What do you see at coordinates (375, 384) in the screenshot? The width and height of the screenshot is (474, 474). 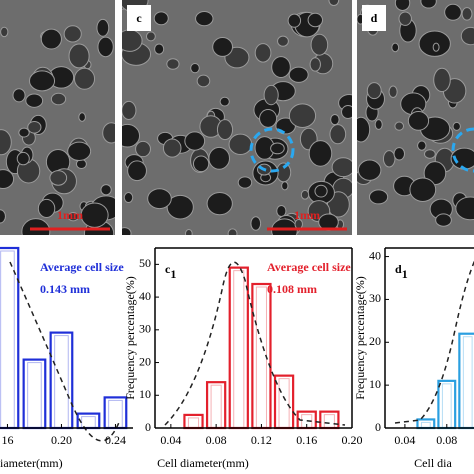 I see `y-tick-label: 10` at bounding box center [375, 384].